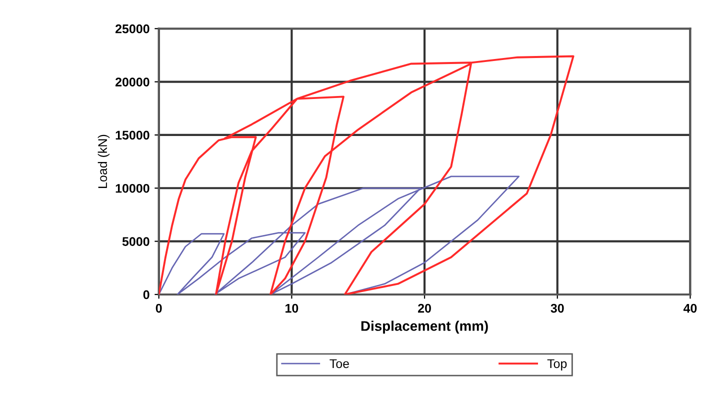  What do you see at coordinates (690, 308) in the screenshot?
I see `x-tick-label: 40` at bounding box center [690, 308].